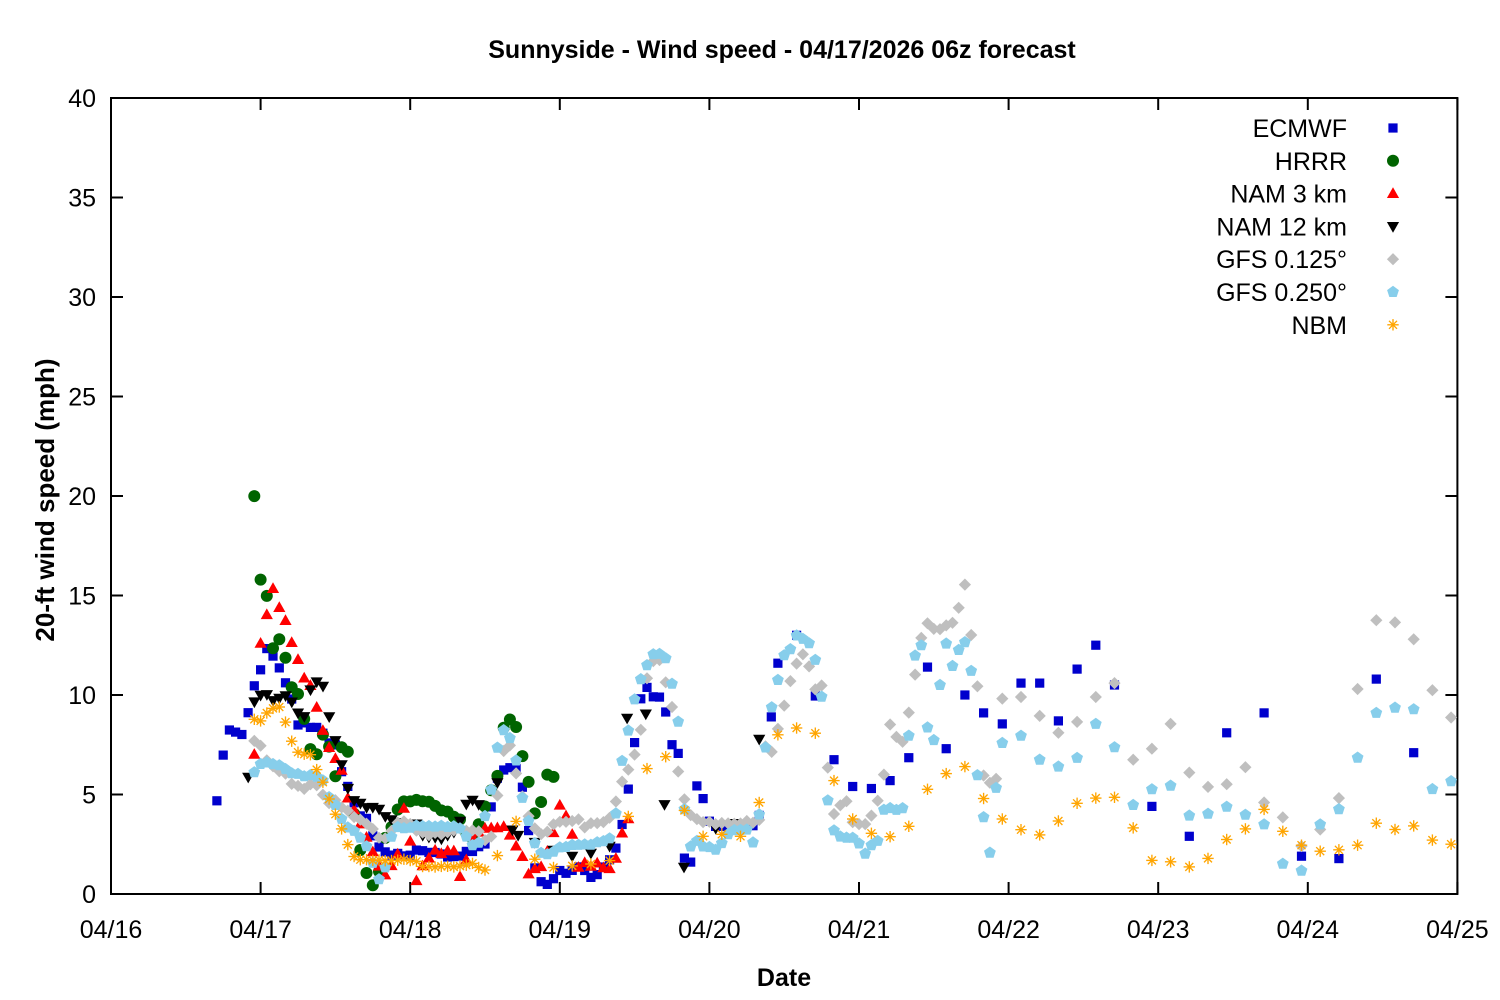  What do you see at coordinates (1281, 227) in the screenshot?
I see `svg-text: NAM 12 km` at bounding box center [1281, 227].